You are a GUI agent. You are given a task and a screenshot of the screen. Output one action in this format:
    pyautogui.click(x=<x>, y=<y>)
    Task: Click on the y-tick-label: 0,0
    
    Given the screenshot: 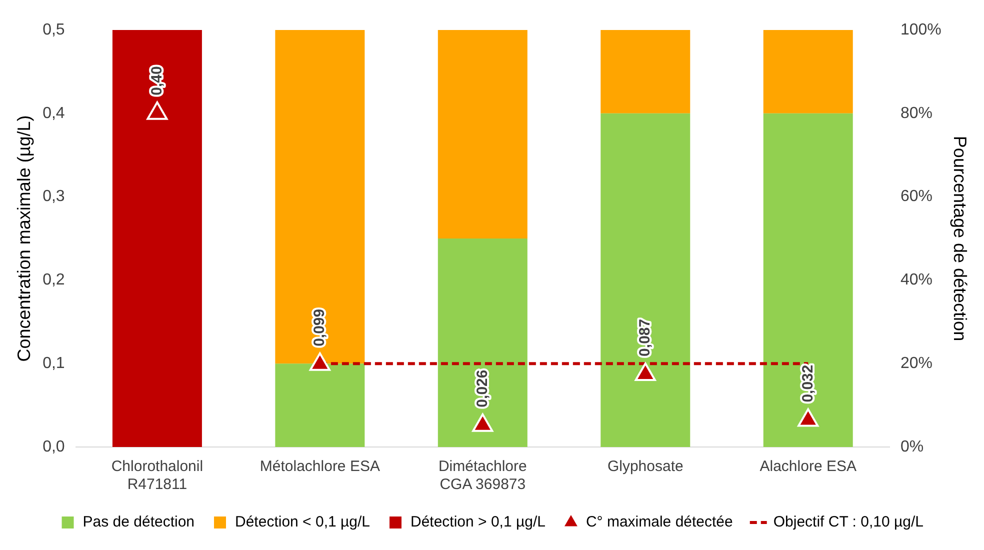 What is the action you would take?
    pyautogui.click(x=53, y=447)
    